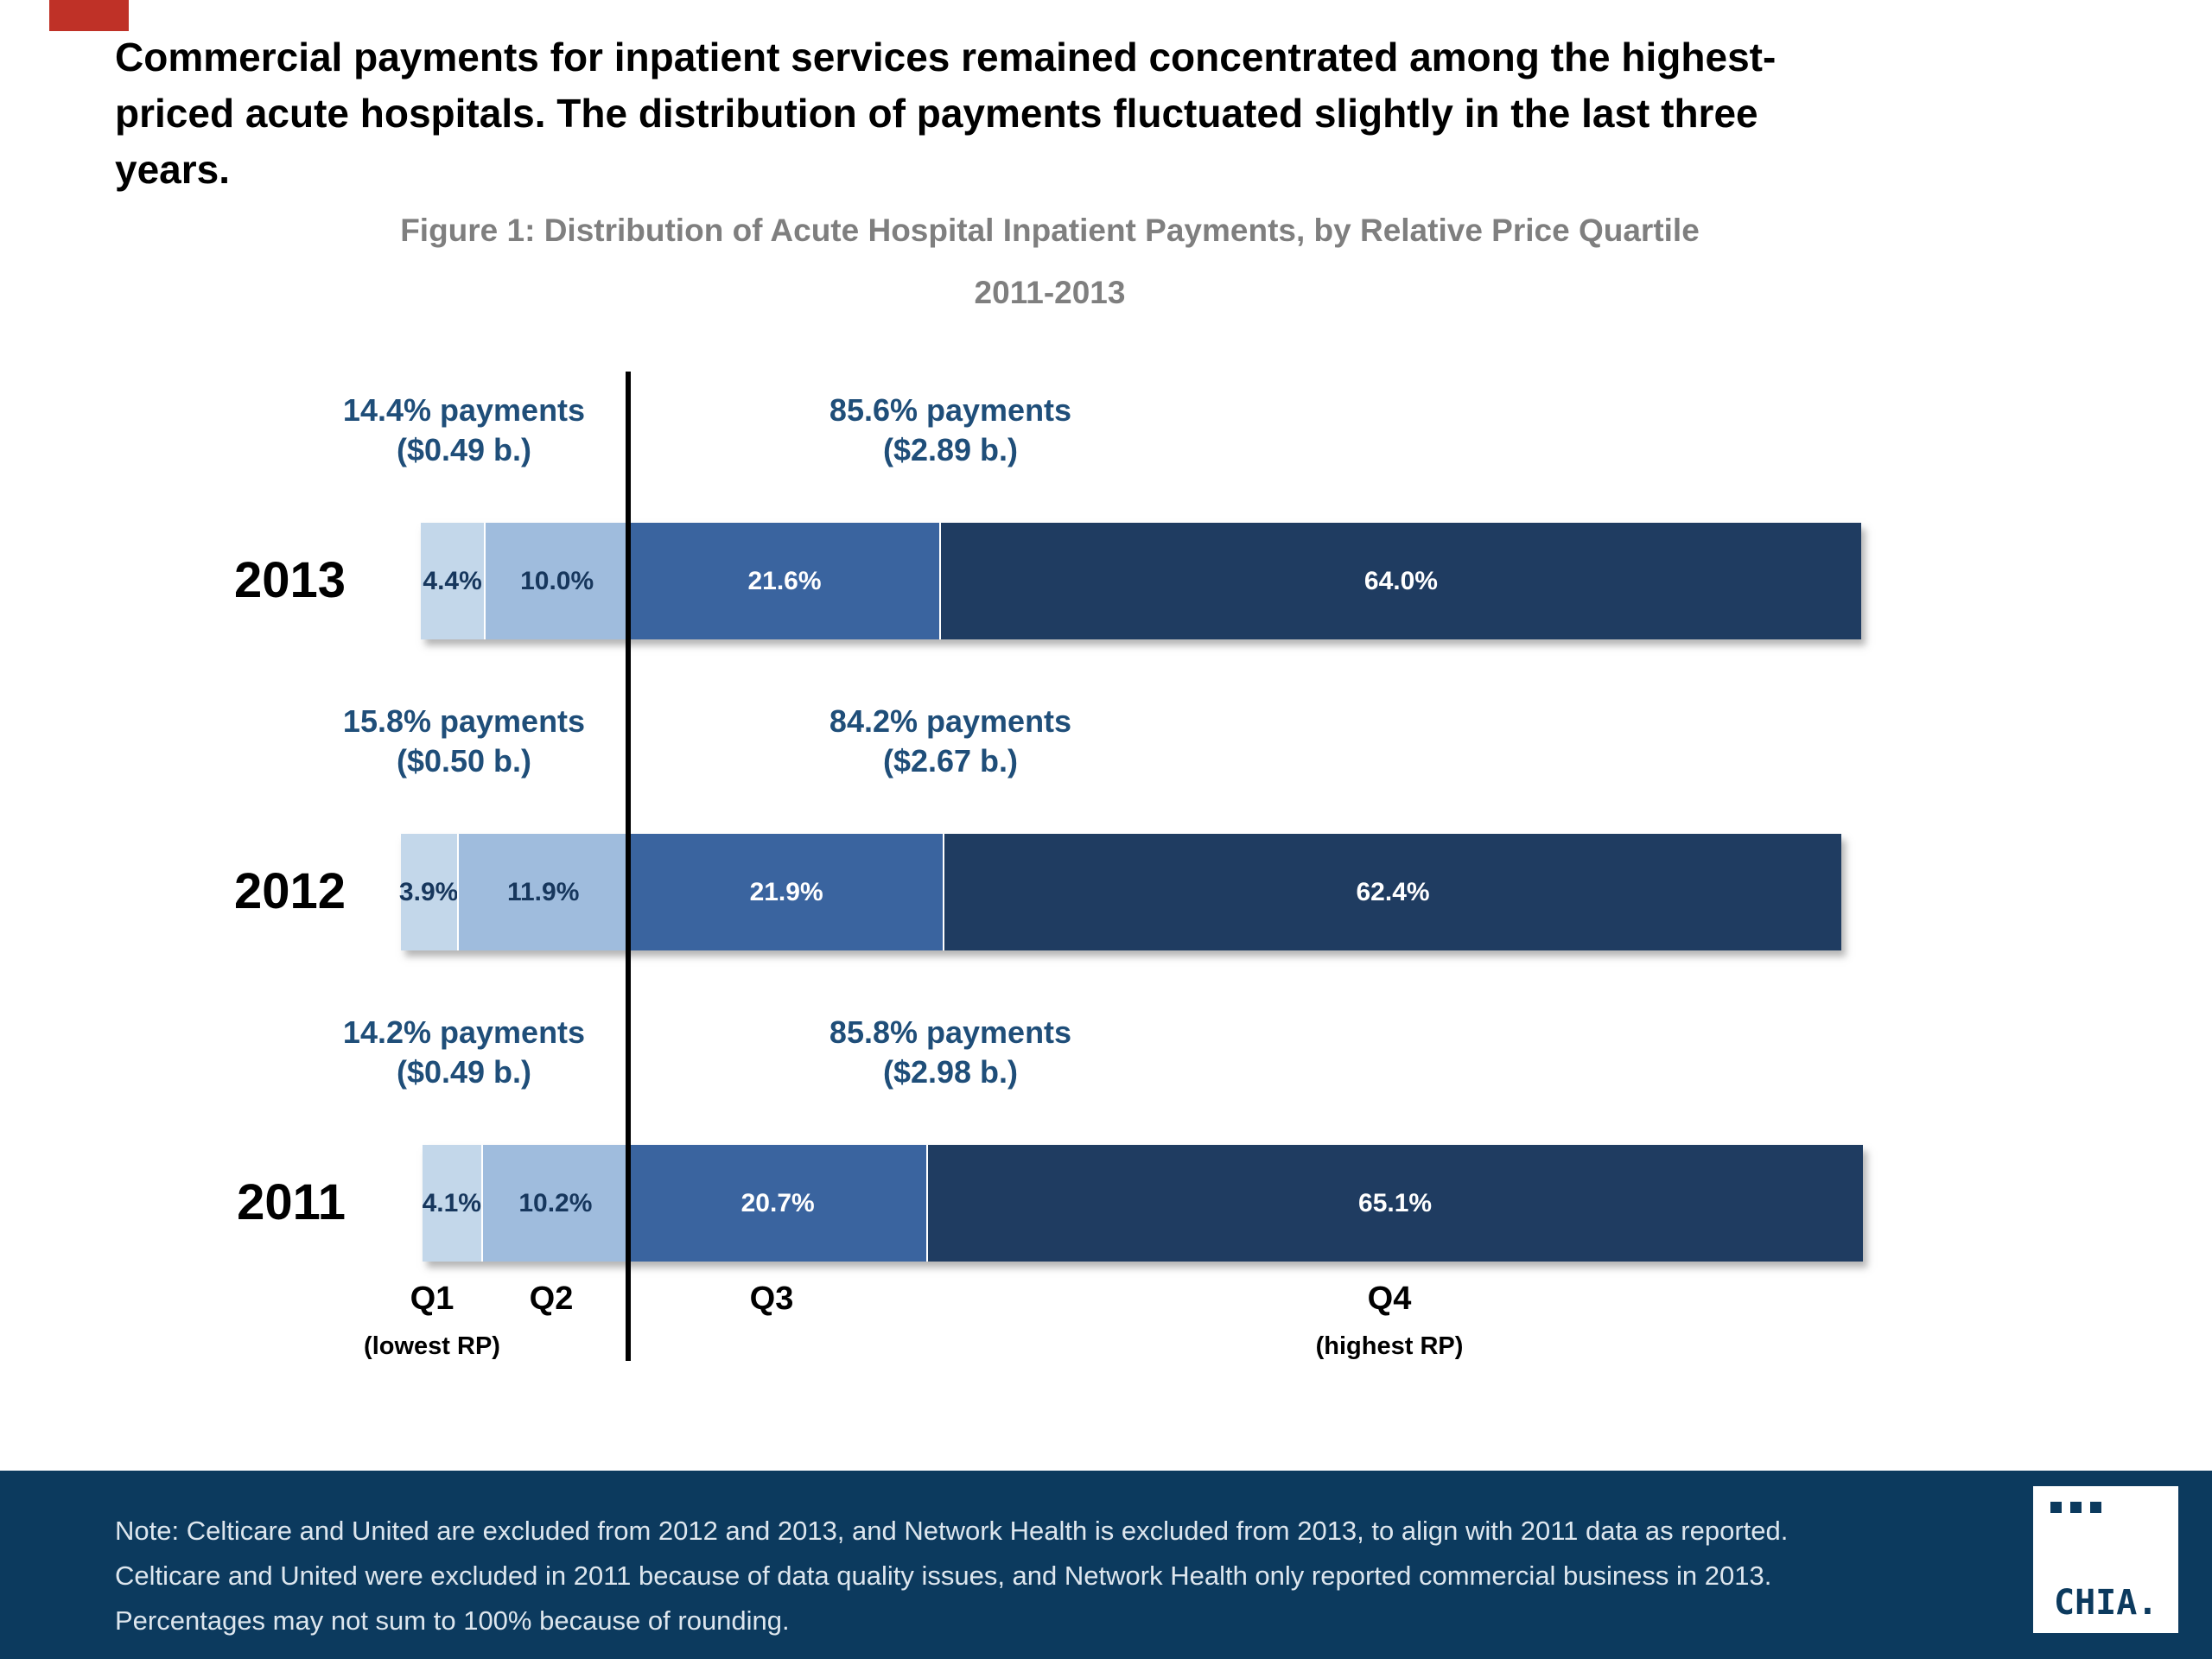  What do you see at coordinates (950, 410) in the screenshot?
I see `annotation-percent: 85.6% payments` at bounding box center [950, 410].